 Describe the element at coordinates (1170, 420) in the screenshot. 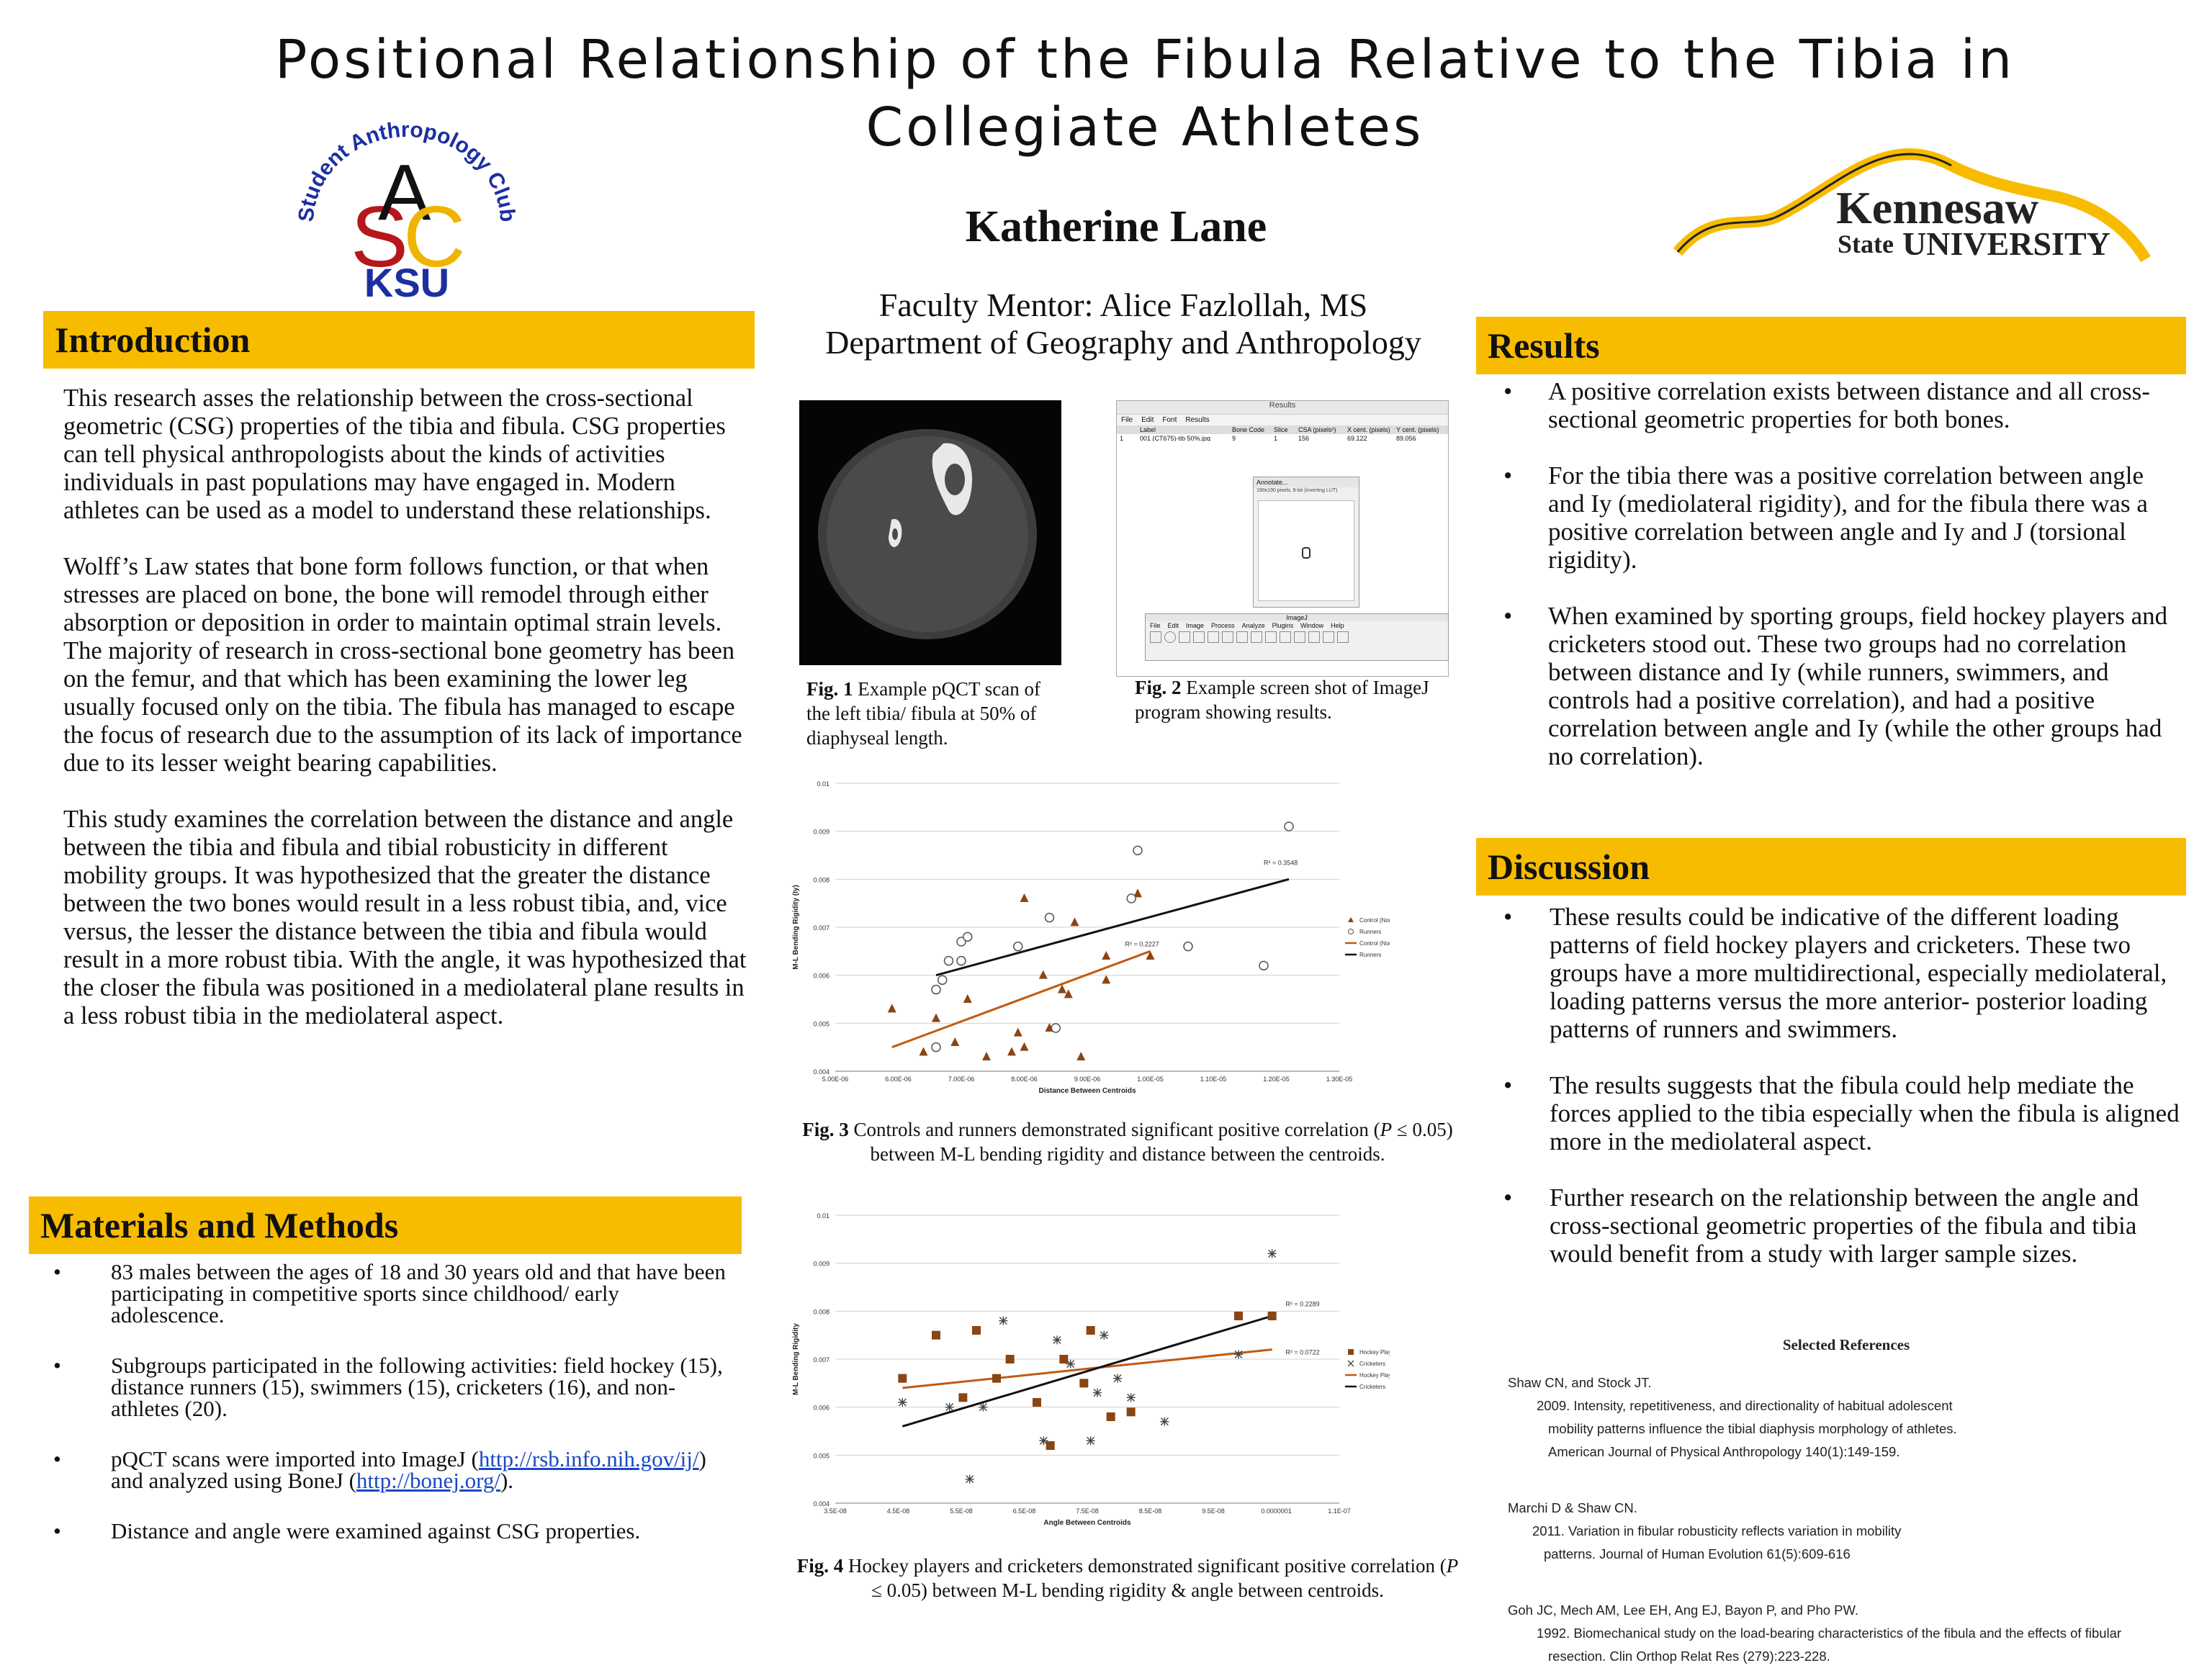

I see `menu-item: Font` at that location.